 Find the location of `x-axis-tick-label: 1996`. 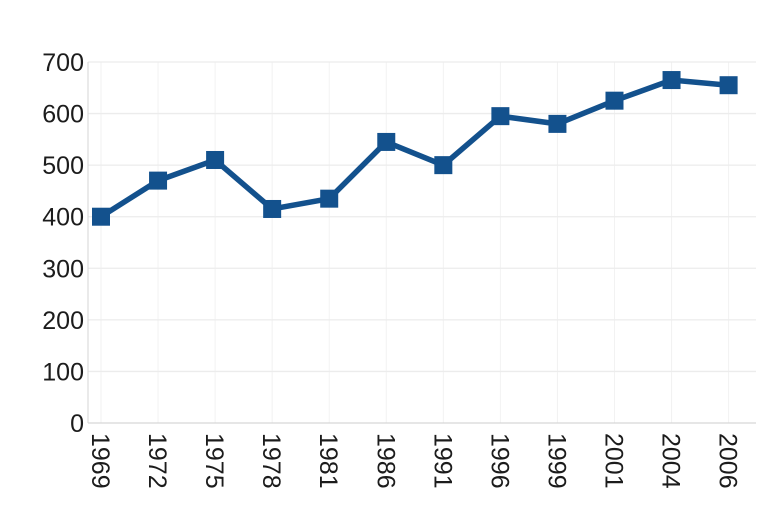

x-axis-tick-label: 1996 is located at coordinates (499, 461).